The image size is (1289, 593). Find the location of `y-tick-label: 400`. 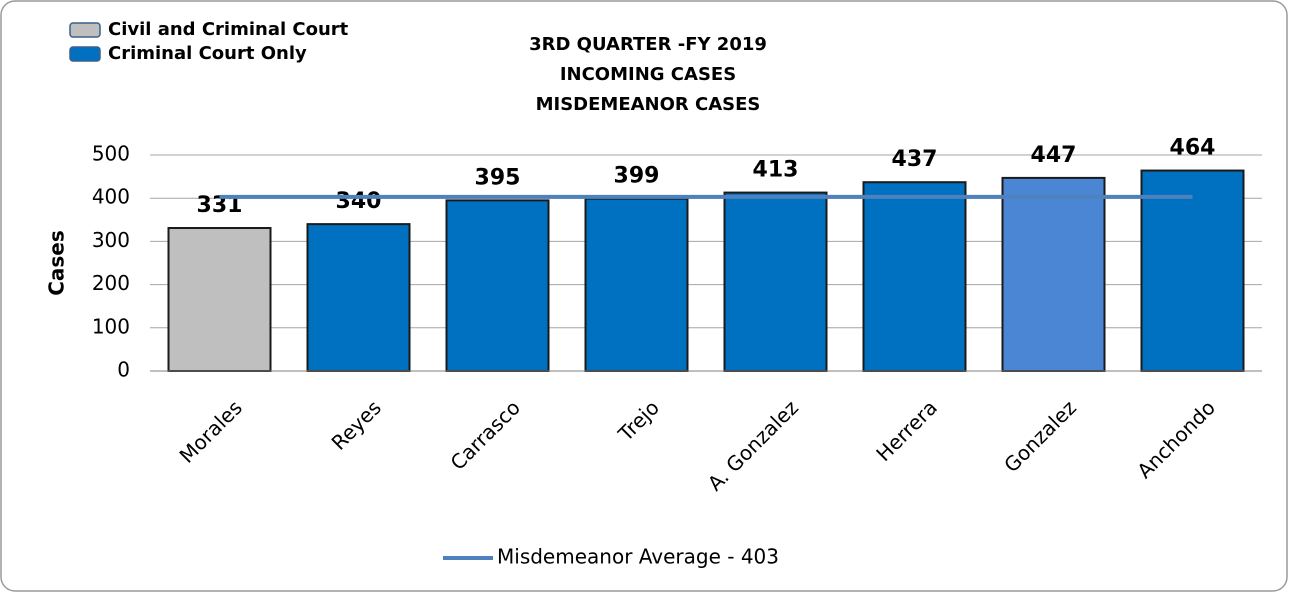

y-tick-label: 400 is located at coordinates (111, 197).